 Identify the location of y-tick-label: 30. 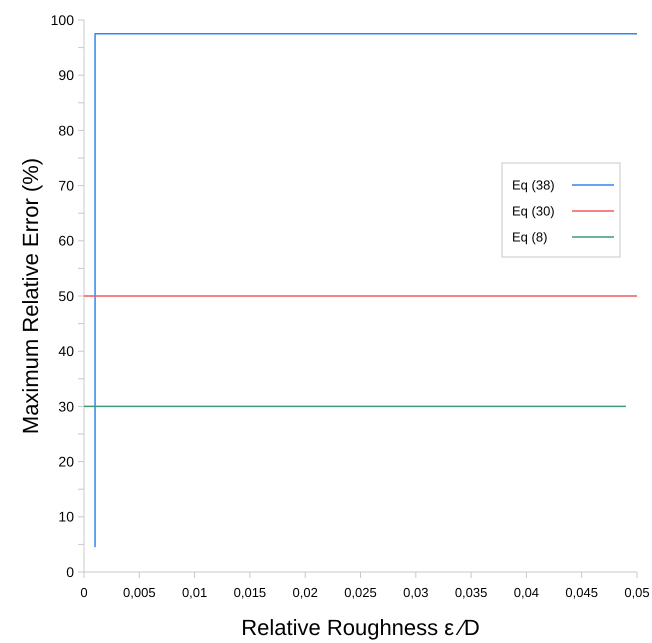
(66, 406).